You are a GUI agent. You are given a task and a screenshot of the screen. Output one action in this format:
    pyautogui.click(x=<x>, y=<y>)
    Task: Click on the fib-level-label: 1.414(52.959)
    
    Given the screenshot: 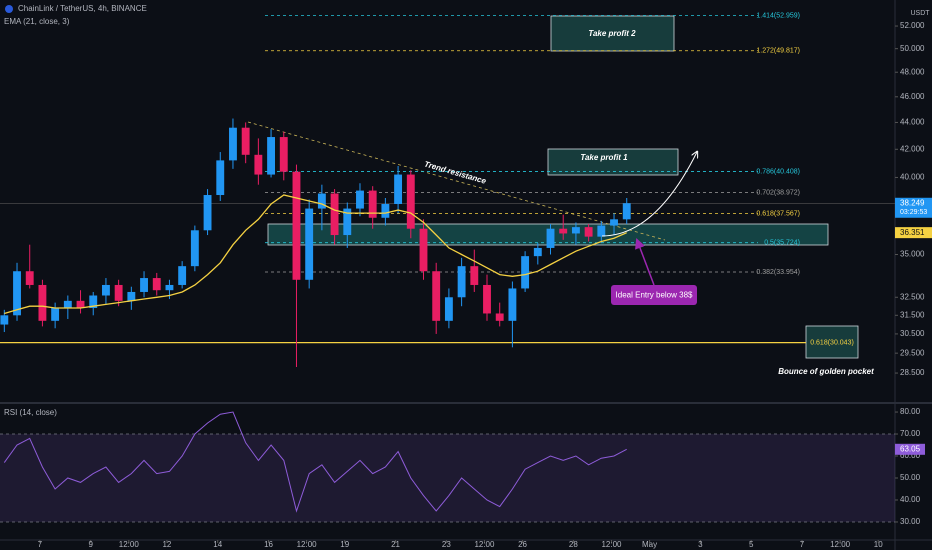 What is the action you would take?
    pyautogui.click(x=778, y=15)
    